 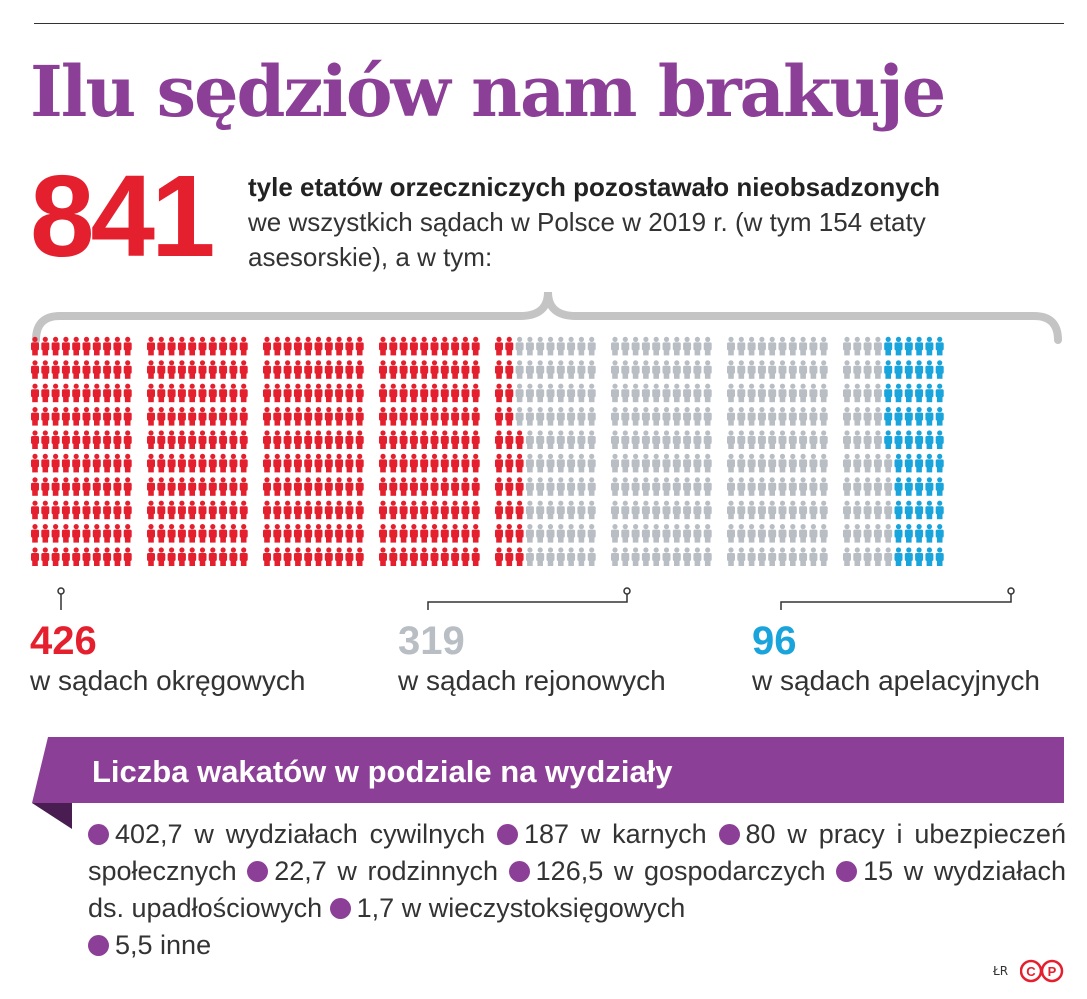 What do you see at coordinates (627, 591) in the screenshot?
I see `marker-dot-rejonowe` at bounding box center [627, 591].